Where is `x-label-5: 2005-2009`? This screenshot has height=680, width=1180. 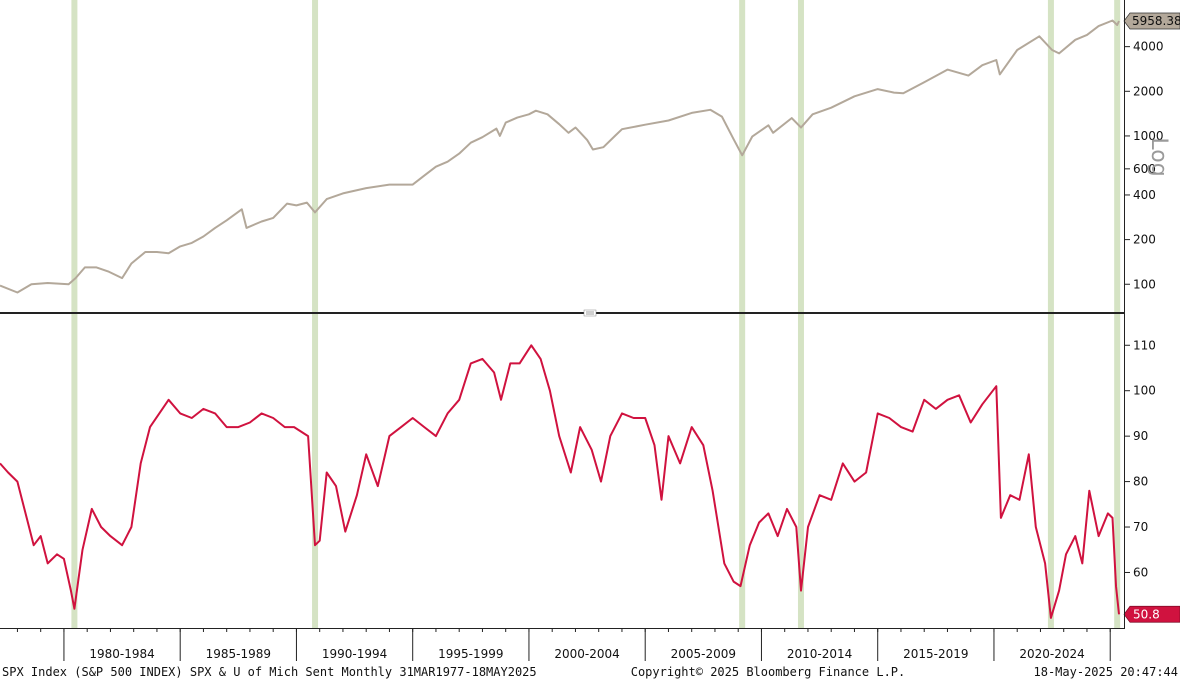 x-label-5: 2005-2009 is located at coordinates (703, 654).